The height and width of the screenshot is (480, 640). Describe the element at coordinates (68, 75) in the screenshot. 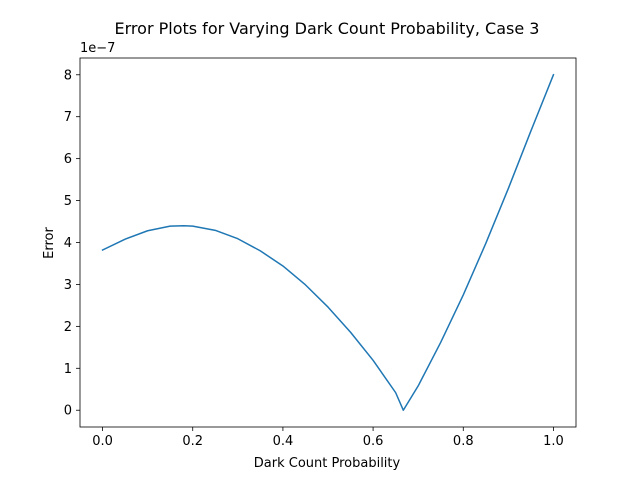

I see `y-tick-label: 8` at that location.